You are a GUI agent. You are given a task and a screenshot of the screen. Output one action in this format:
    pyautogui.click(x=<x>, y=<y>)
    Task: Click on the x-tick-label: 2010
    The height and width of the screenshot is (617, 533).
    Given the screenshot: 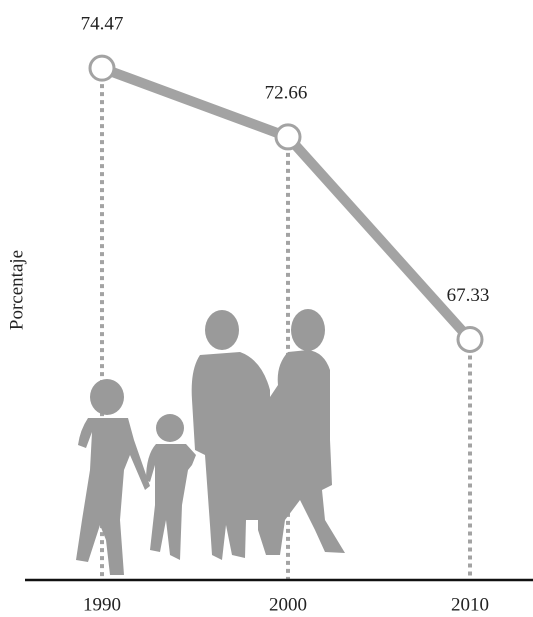 What is the action you would take?
    pyautogui.click(x=470, y=604)
    